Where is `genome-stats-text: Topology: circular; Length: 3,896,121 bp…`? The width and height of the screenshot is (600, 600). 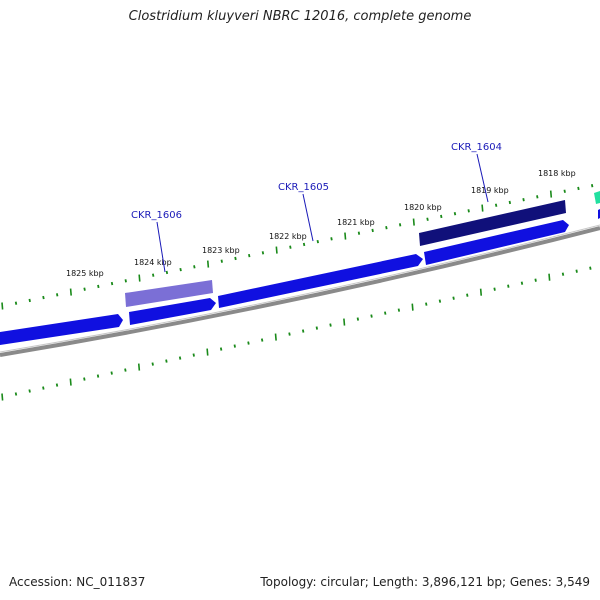 genome-stats-text: Topology: circular; Length: 3,896,121 bp… is located at coordinates (425, 582).